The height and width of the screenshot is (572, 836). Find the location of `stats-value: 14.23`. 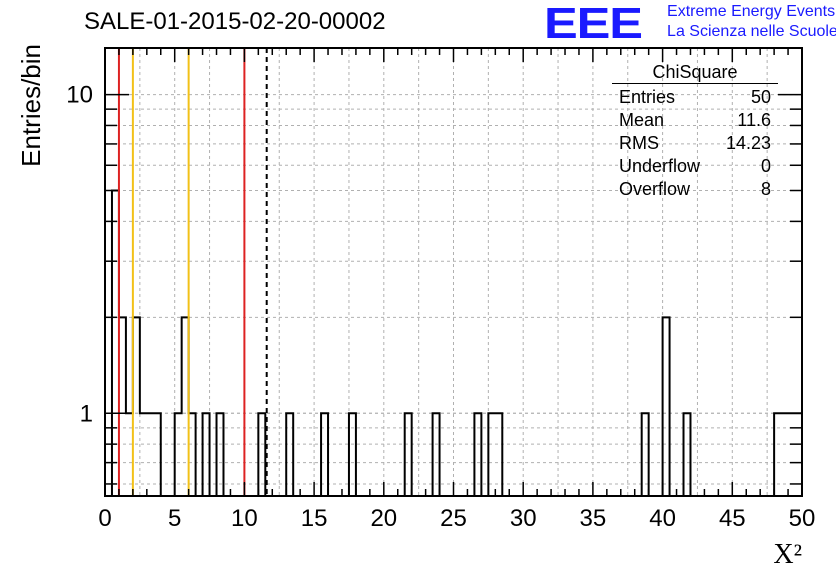

stats-value: 14.23 is located at coordinates (748, 143).